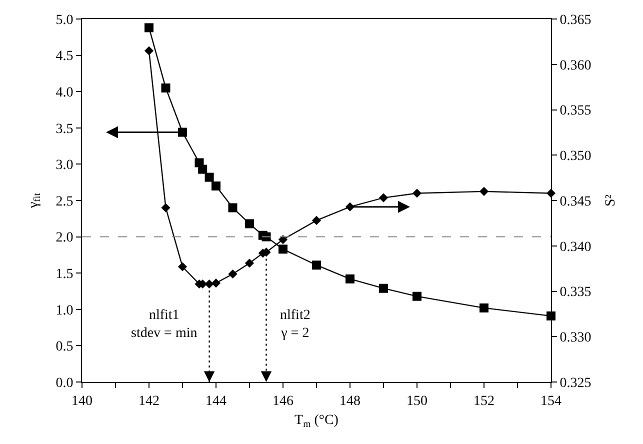  I want to click on annotation: nlfit1 stdev = min, so click(164, 325).